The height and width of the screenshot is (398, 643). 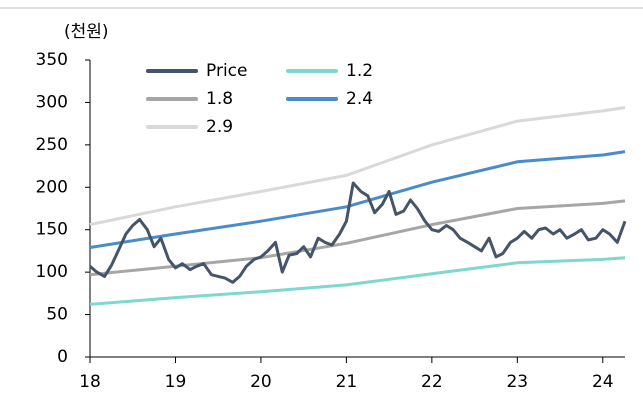 I want to click on legend-label: 2.9, so click(x=219, y=127).